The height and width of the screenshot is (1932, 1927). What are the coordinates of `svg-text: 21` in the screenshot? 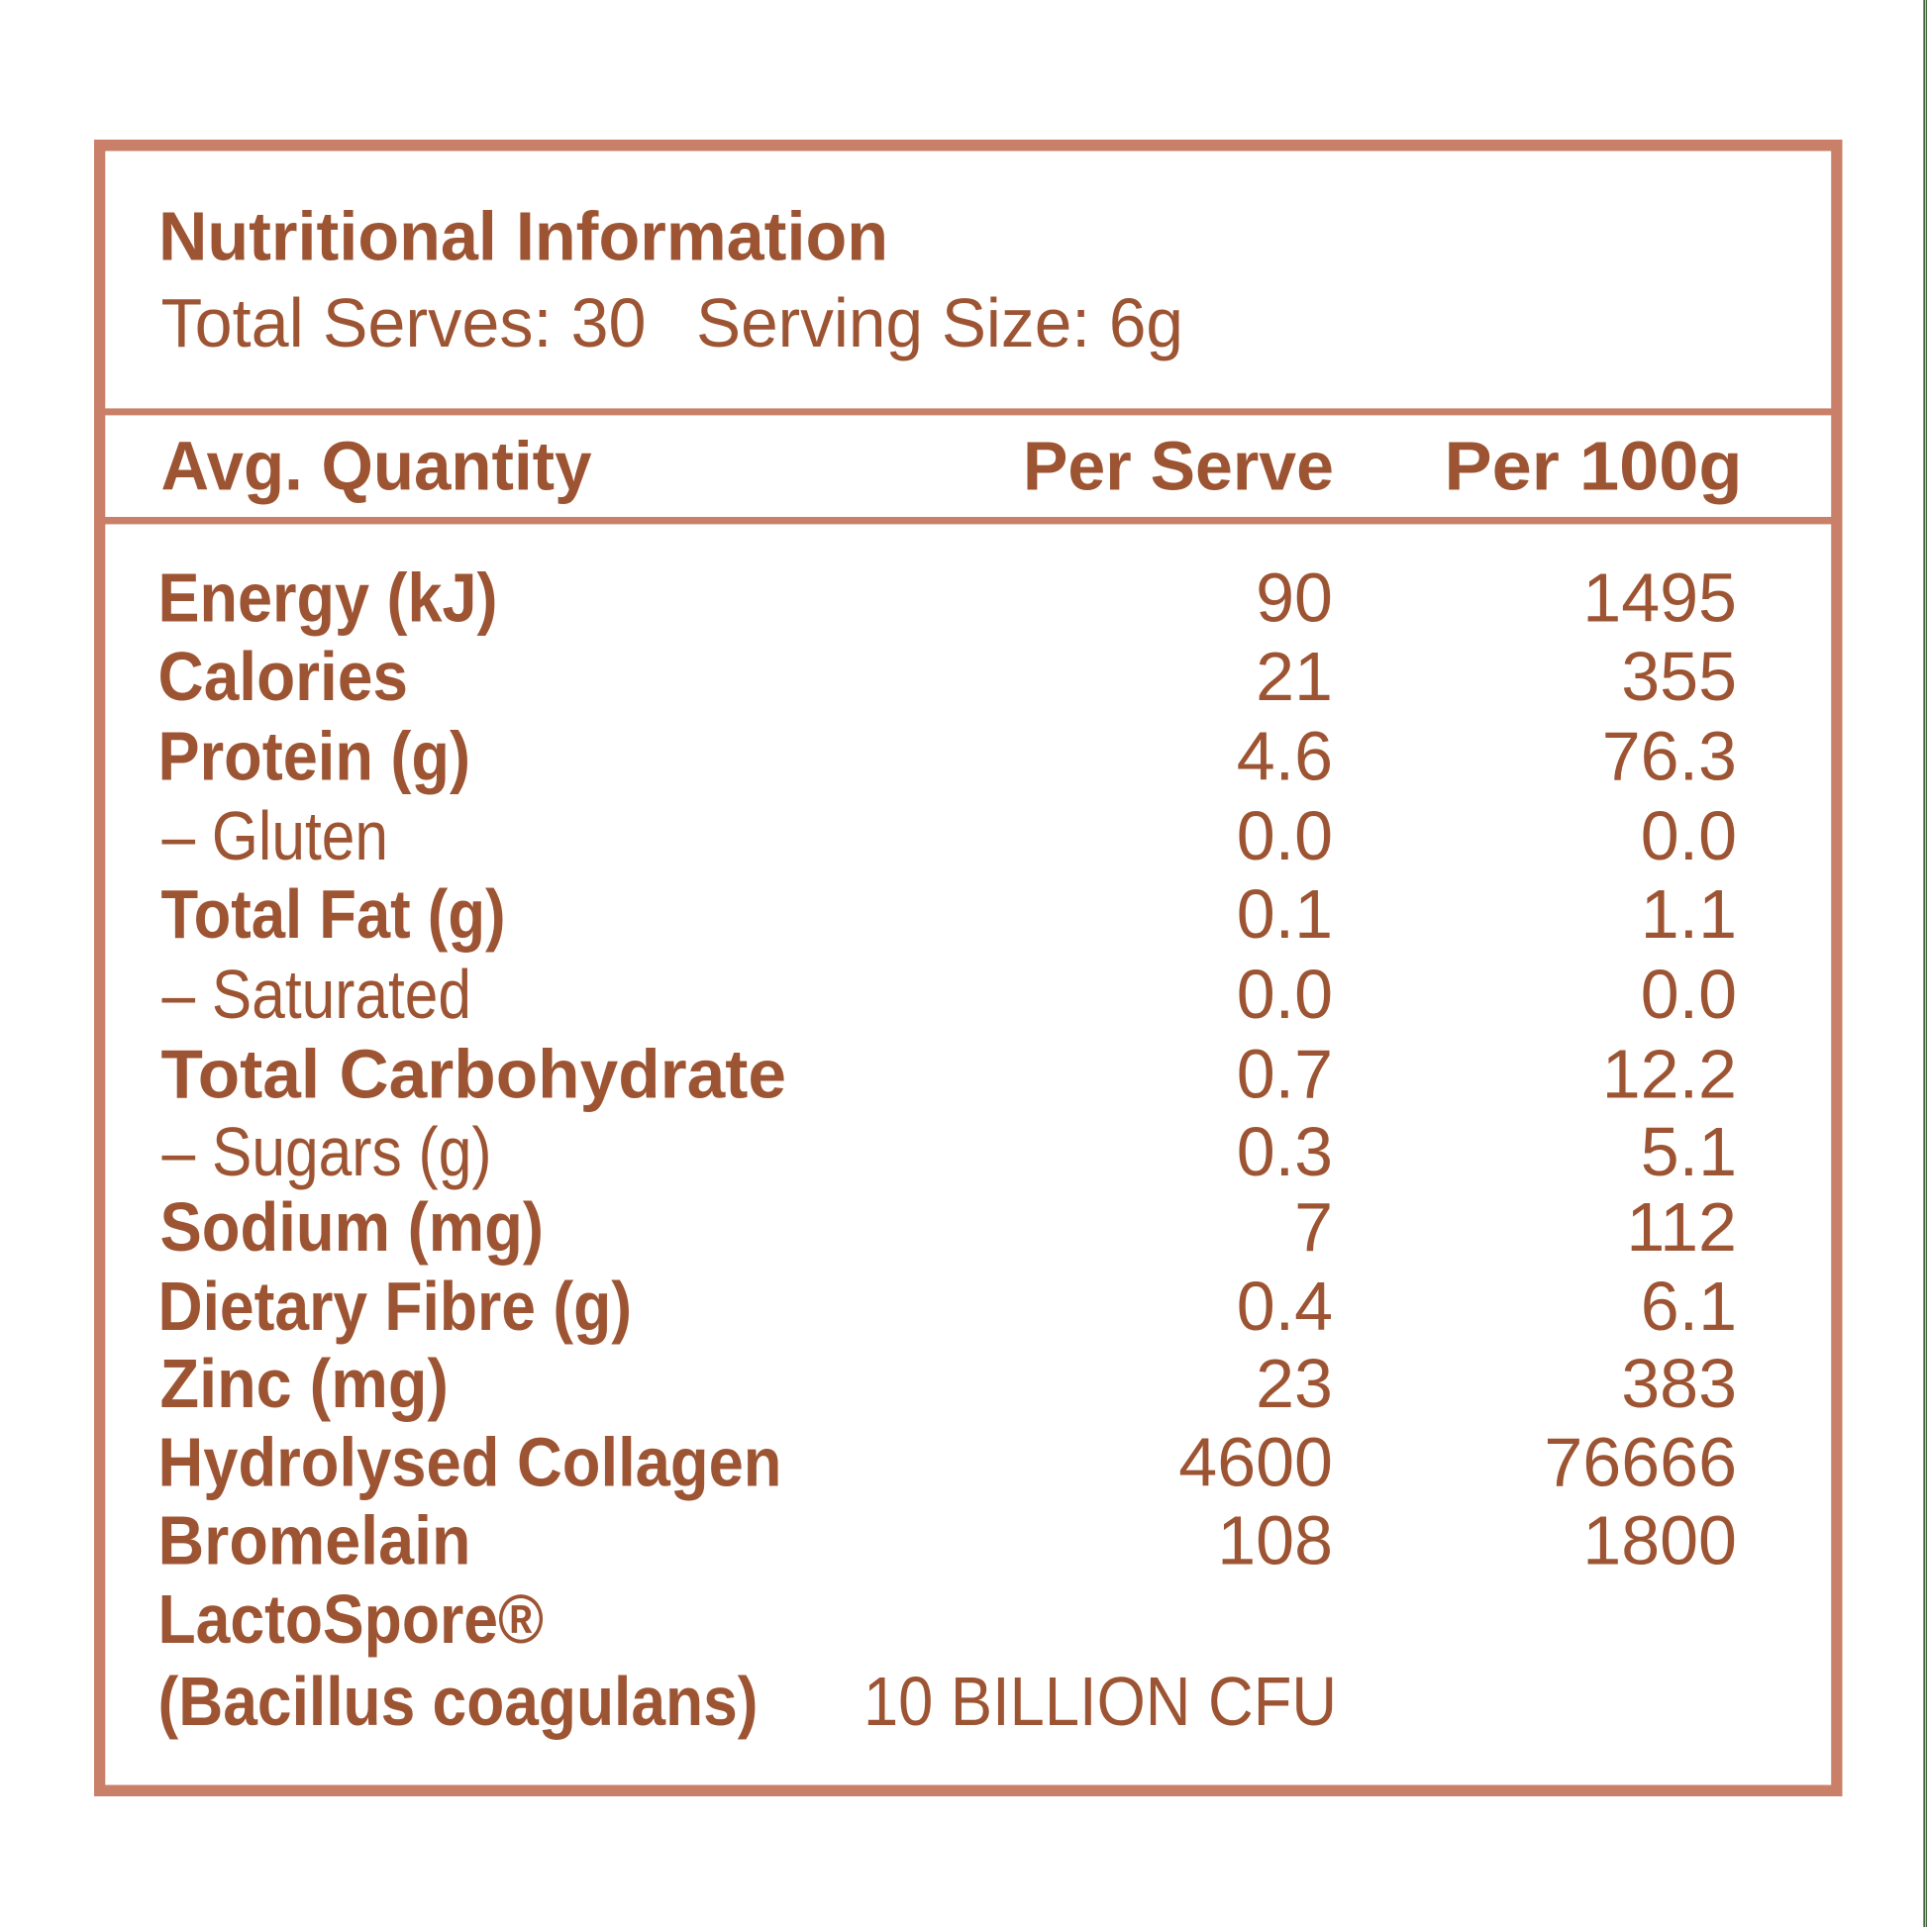 It's located at (1294, 676).